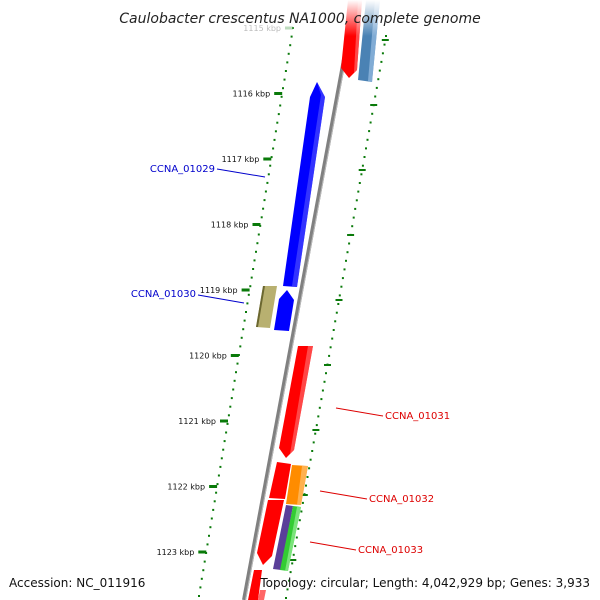 This screenshot has width=600, height=600. I want to click on gene-label-ccna-01031: CCNA_01031, so click(417, 416).